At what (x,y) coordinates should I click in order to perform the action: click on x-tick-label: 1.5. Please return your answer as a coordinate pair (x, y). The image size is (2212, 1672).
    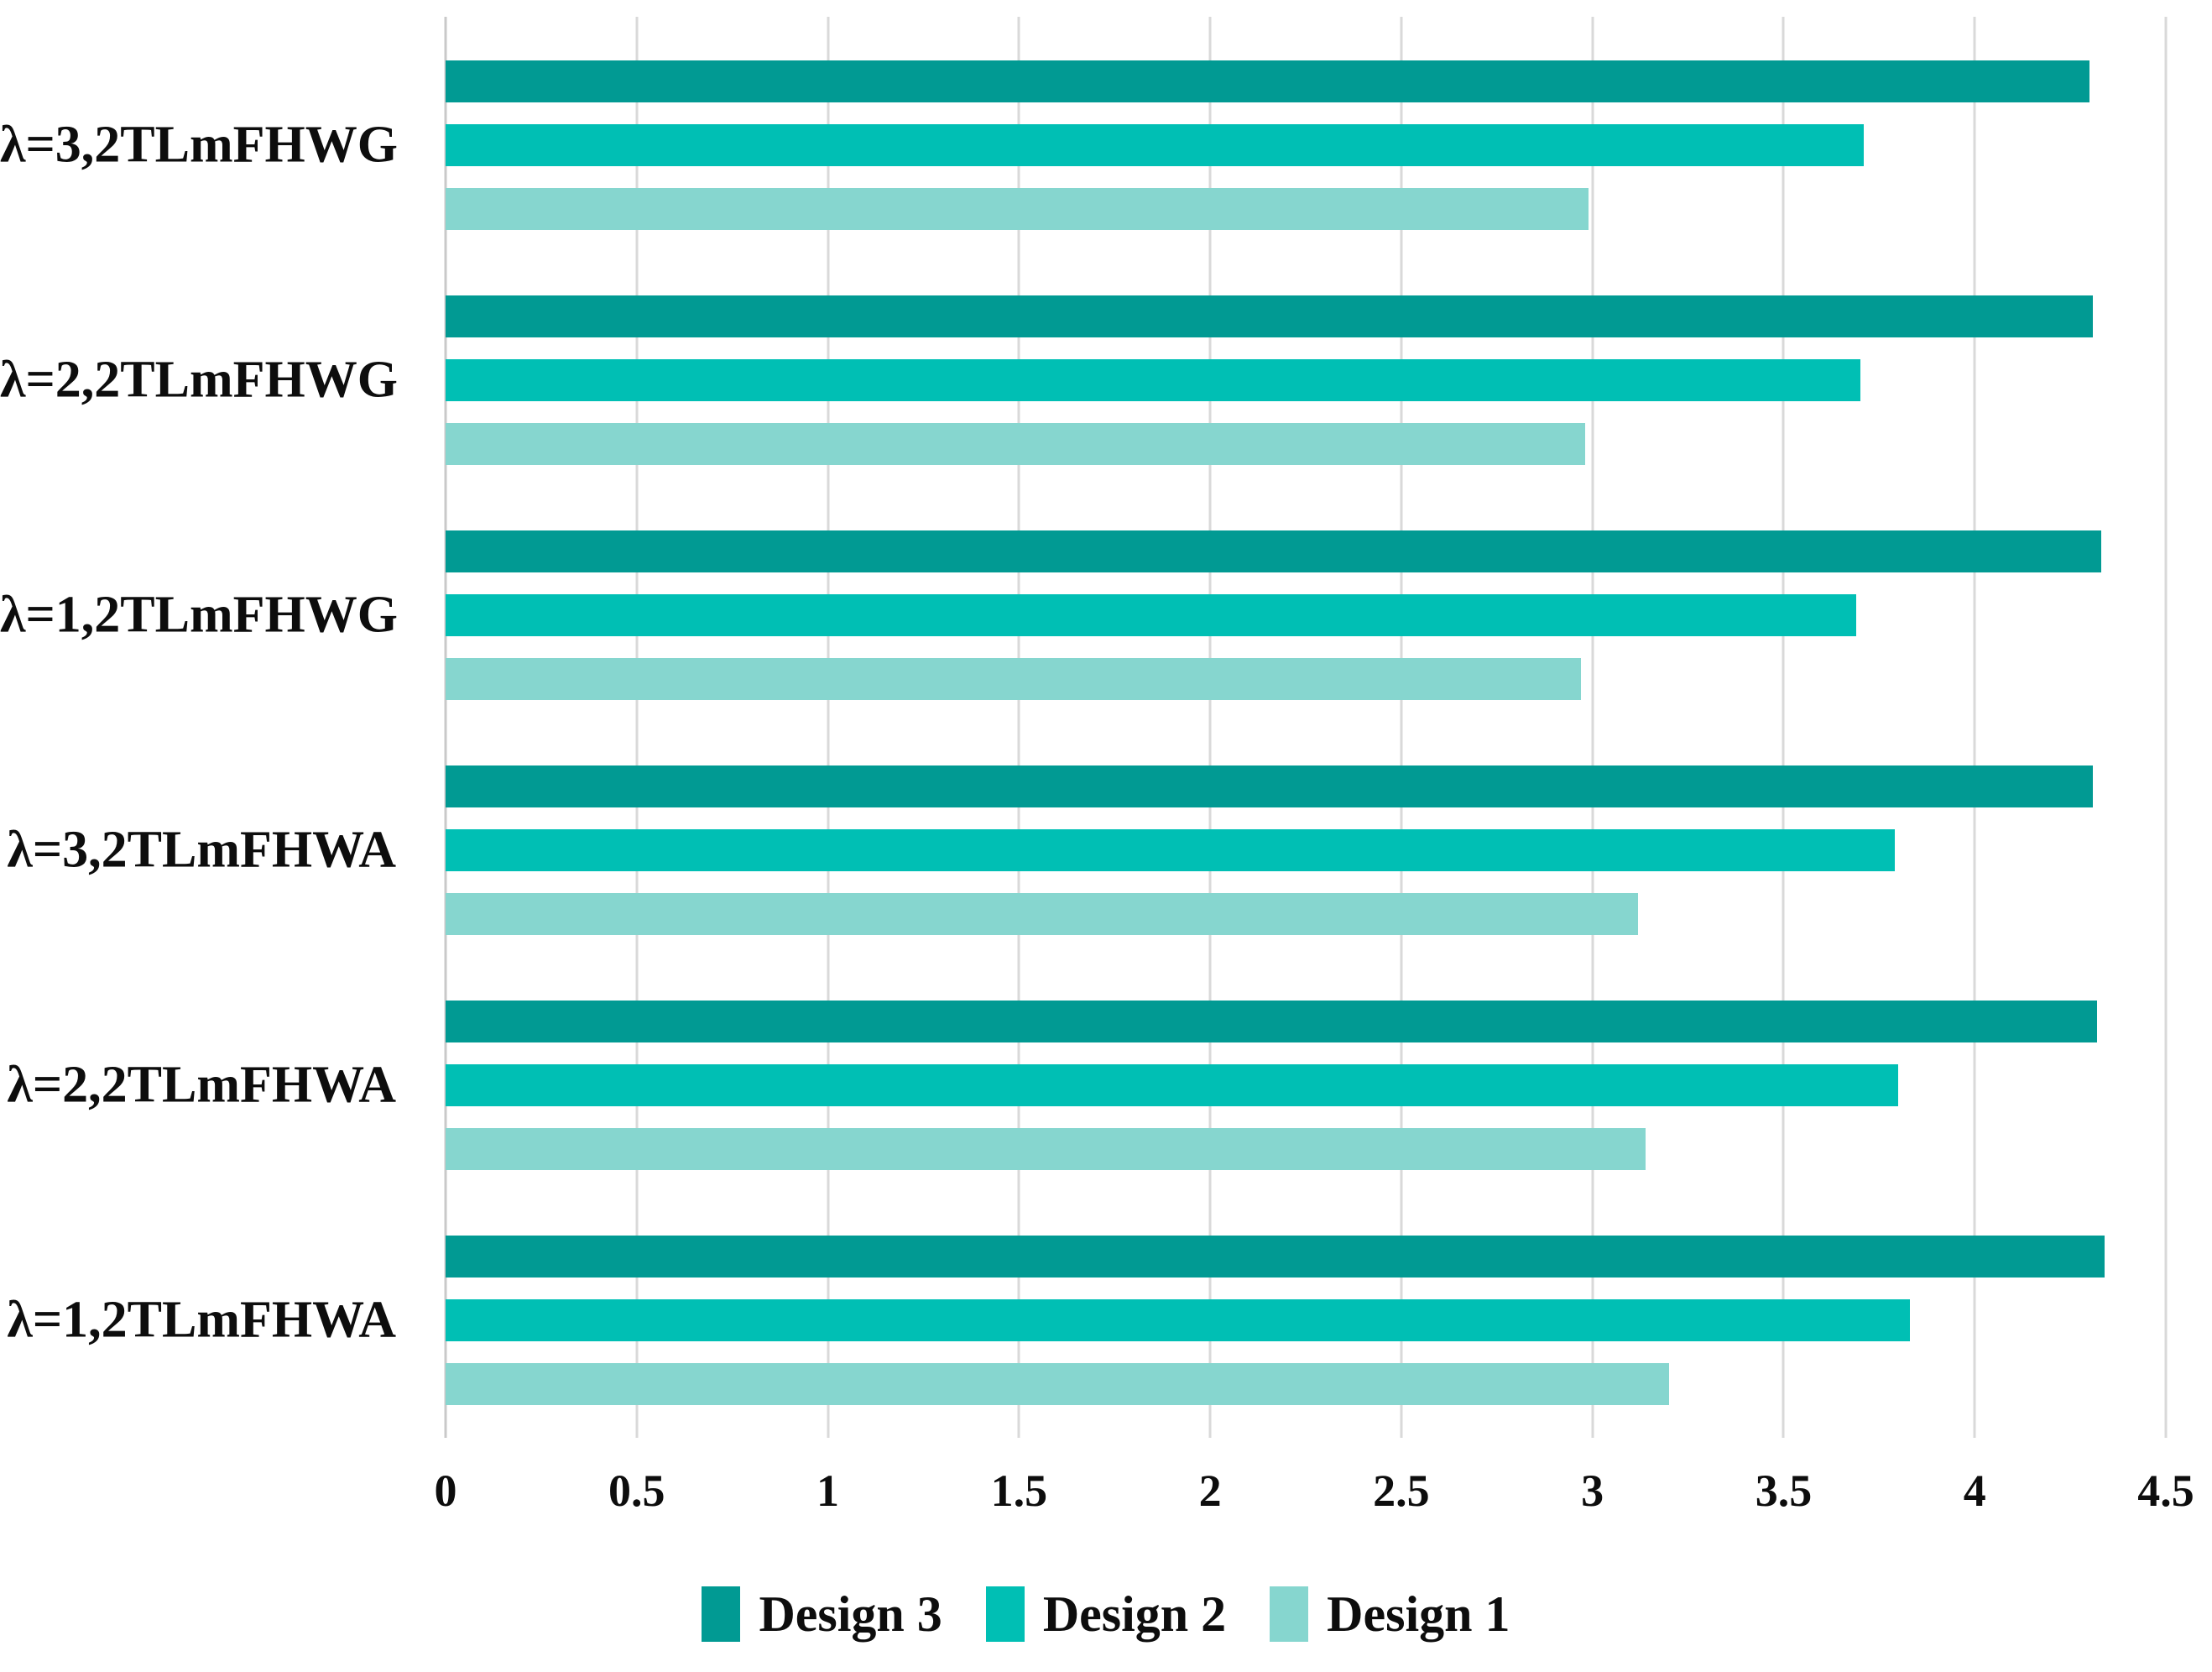
    Looking at the image, I should click on (1019, 1491).